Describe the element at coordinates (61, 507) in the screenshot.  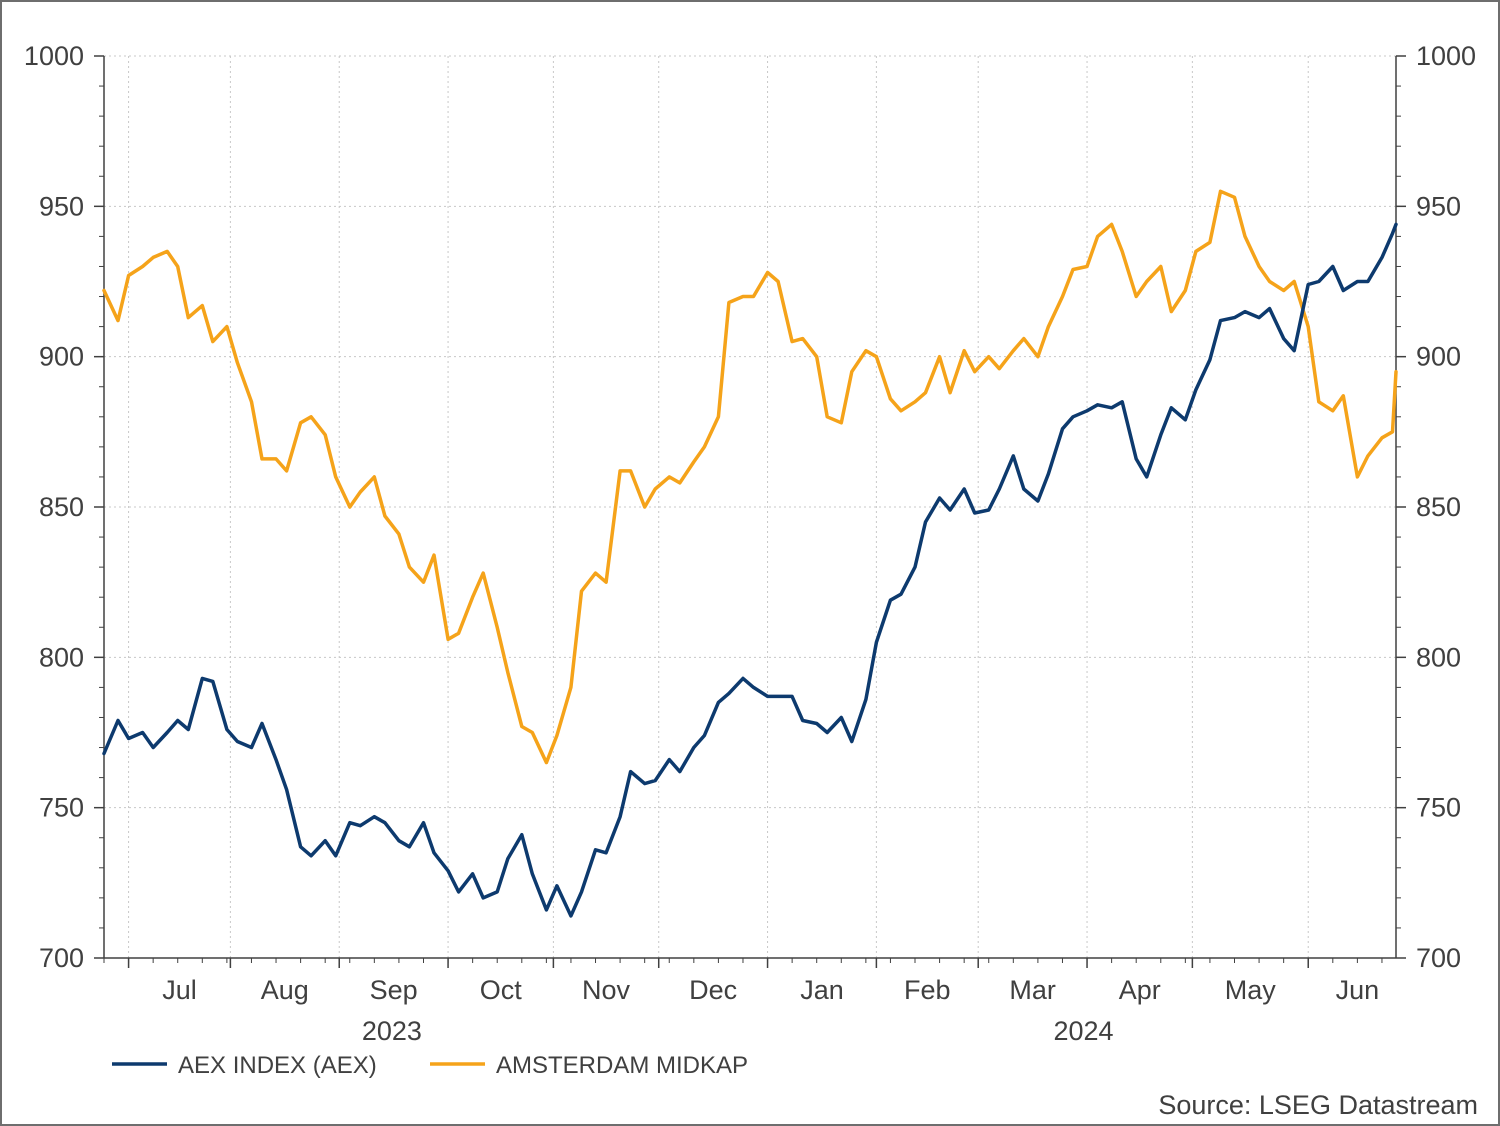
I see `y-tick-label-left: 850` at that location.